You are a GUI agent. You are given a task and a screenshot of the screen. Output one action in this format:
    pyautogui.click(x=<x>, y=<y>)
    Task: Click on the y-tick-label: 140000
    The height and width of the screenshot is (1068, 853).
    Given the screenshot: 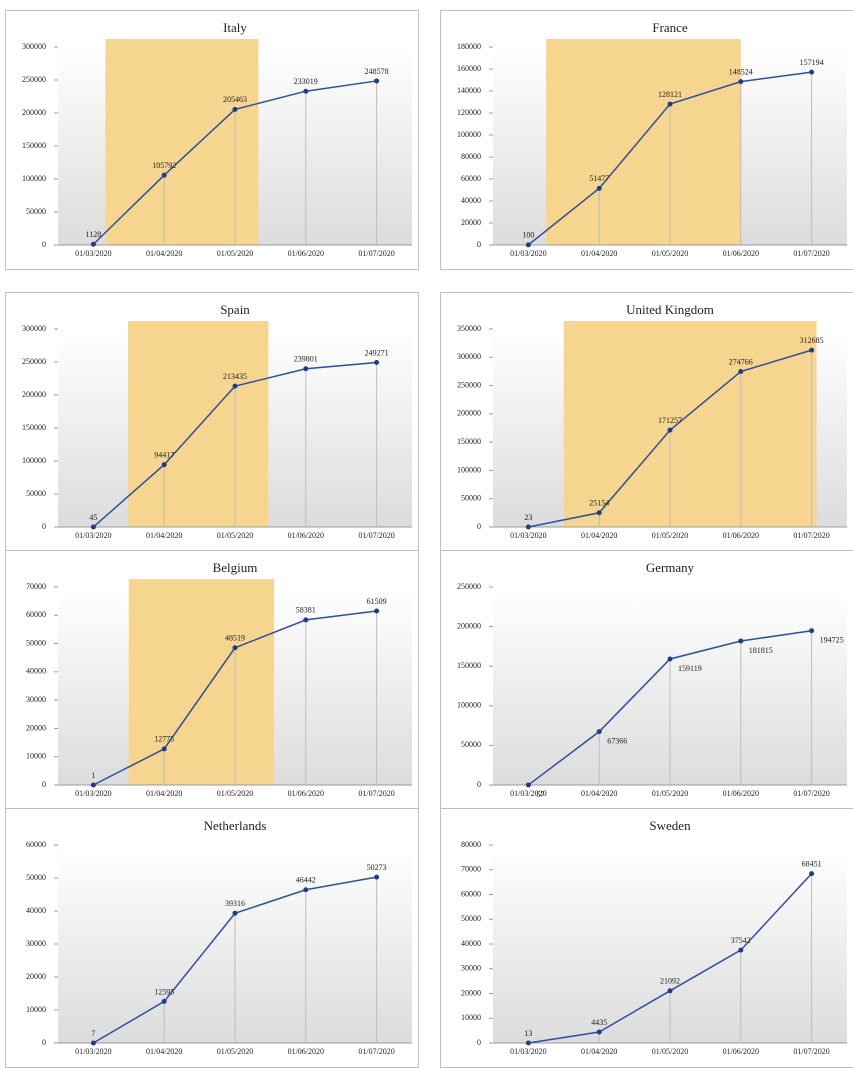 What is the action you would take?
    pyautogui.click(x=469, y=90)
    